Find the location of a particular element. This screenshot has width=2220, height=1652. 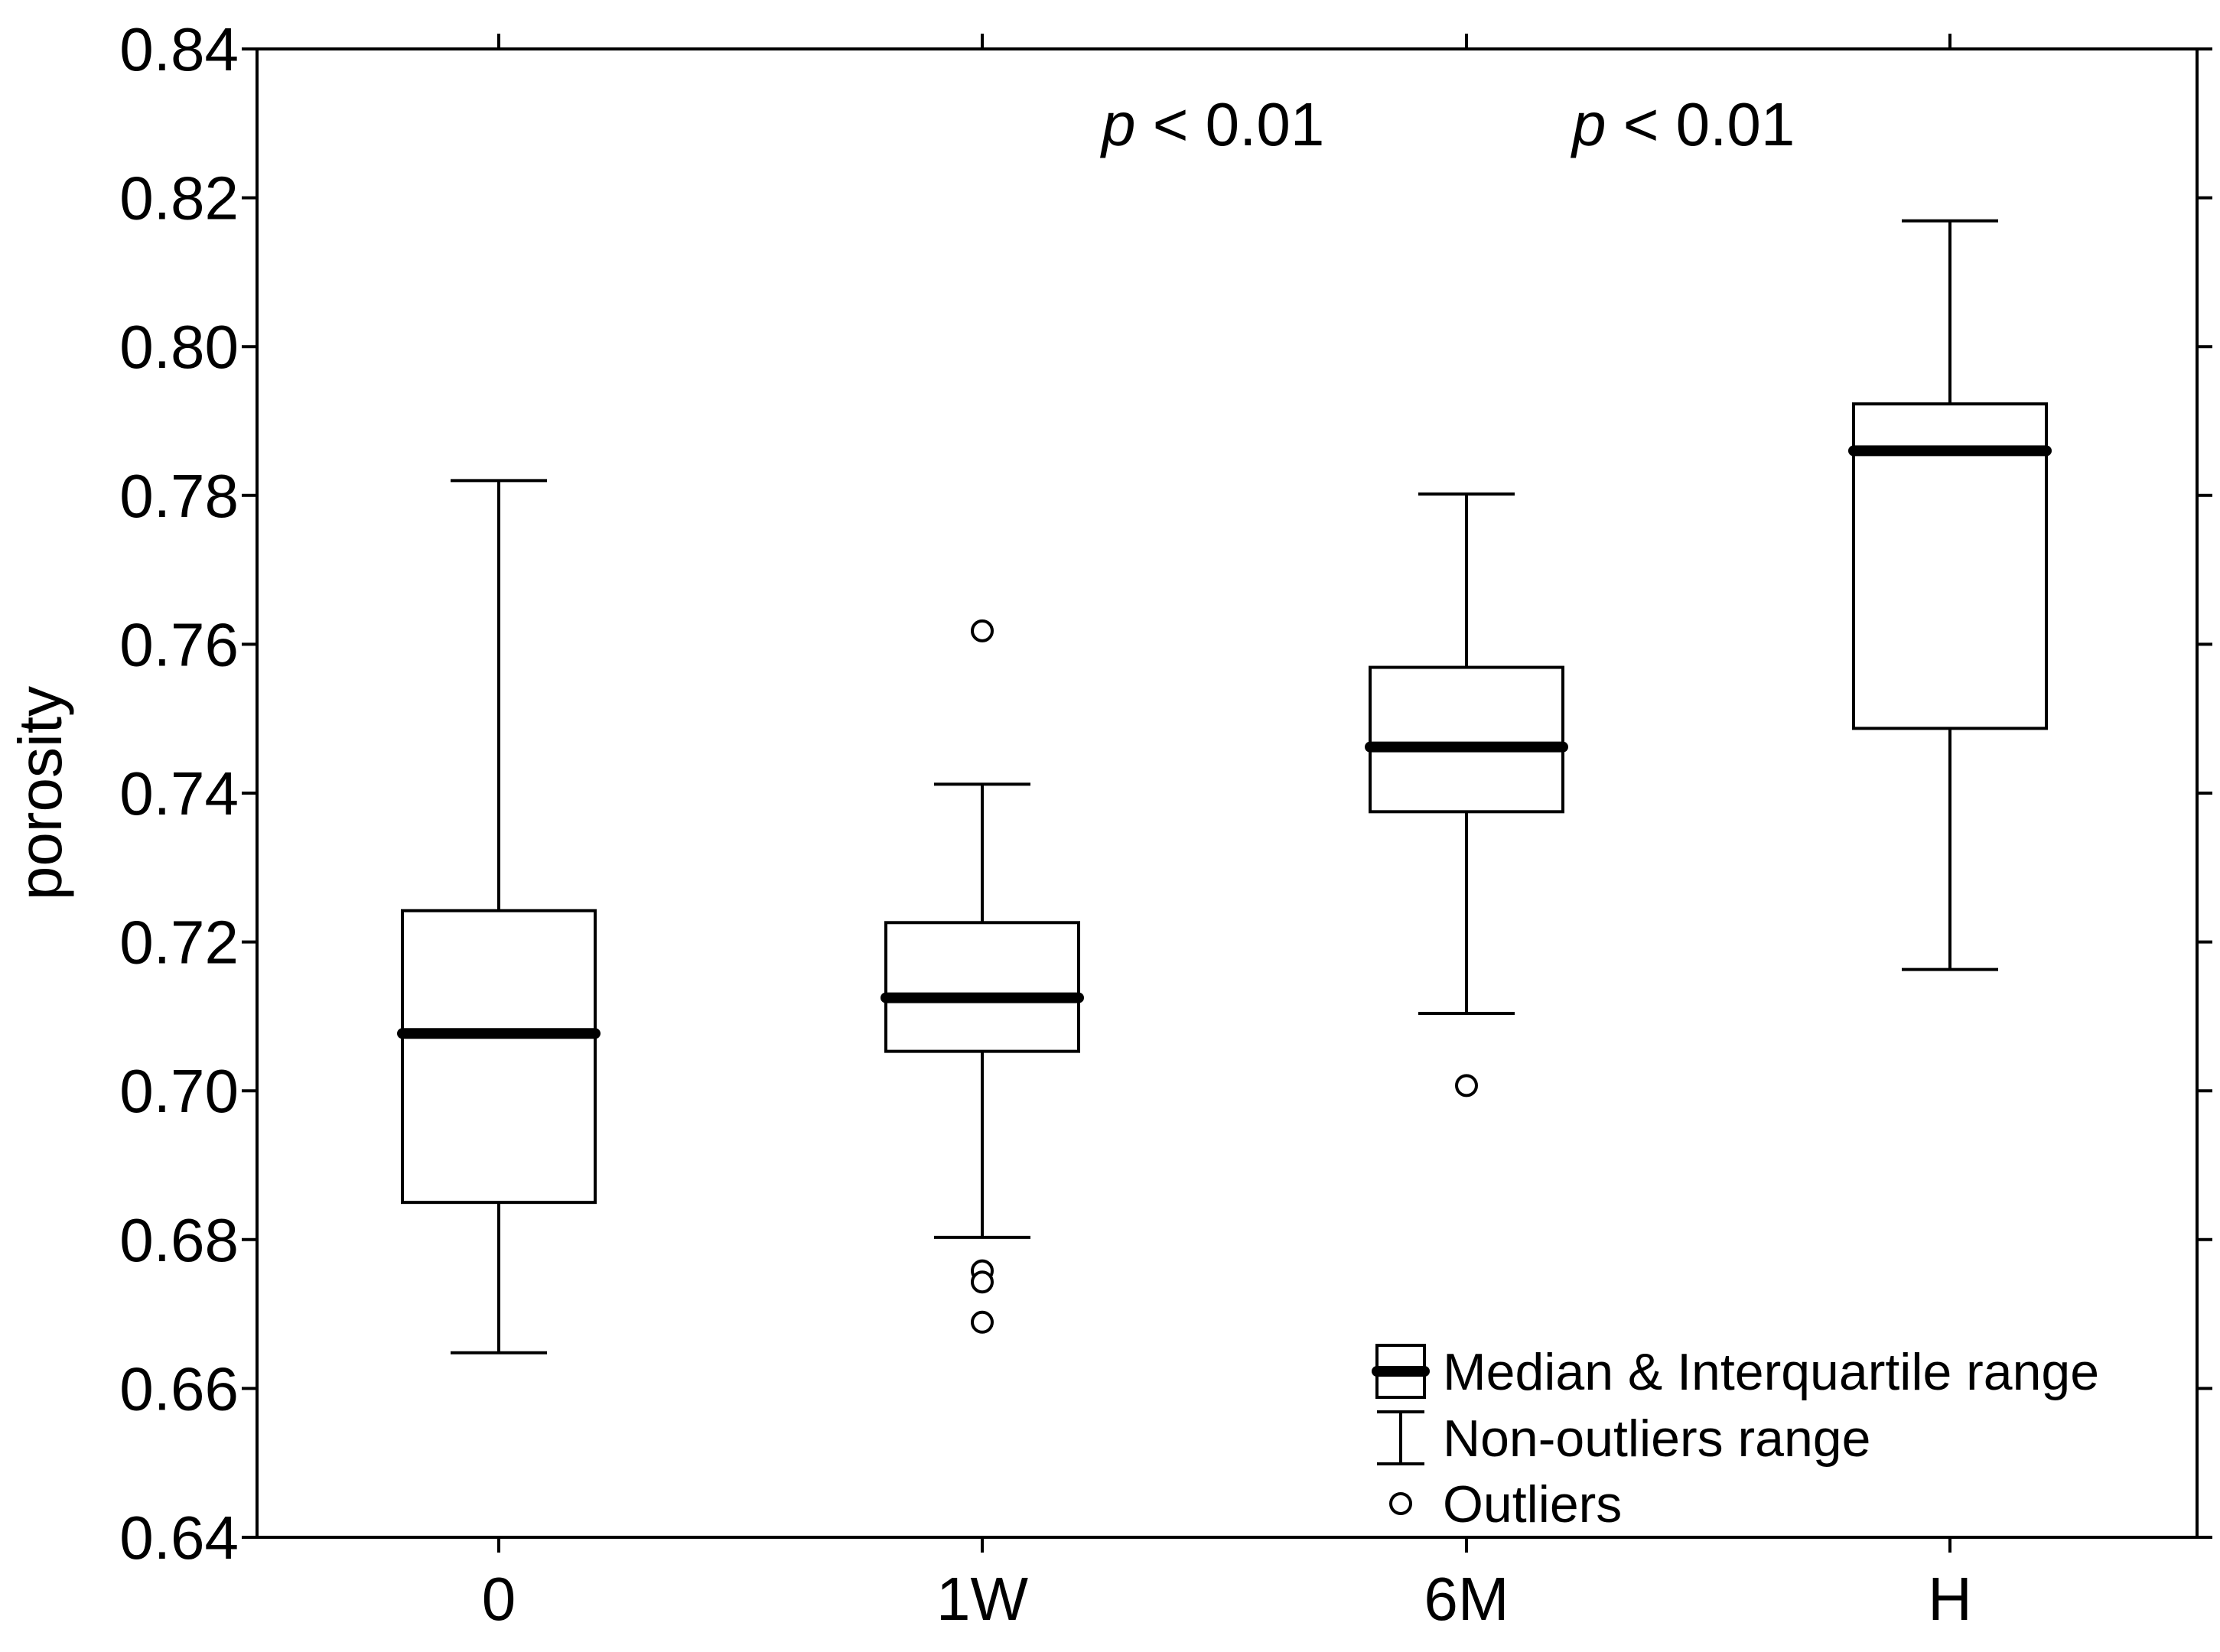

legend-whisker-symbol is located at coordinates (1400, 1438).